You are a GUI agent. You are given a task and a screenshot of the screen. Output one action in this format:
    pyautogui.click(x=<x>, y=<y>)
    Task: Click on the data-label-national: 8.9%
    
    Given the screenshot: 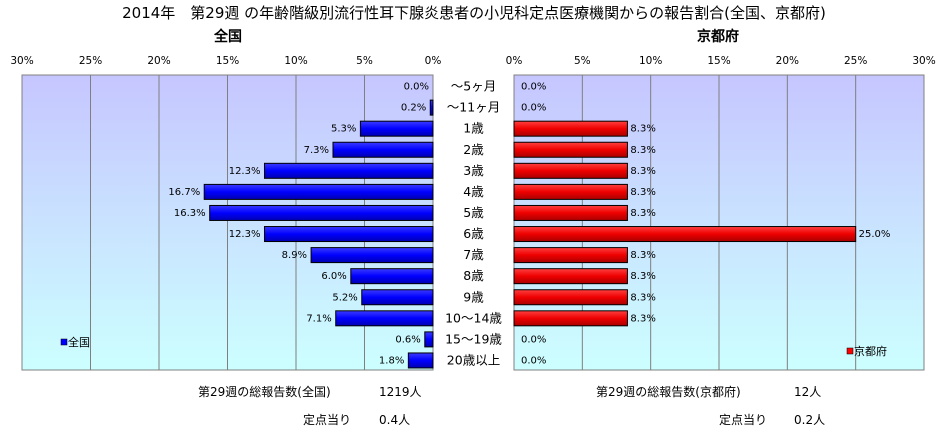 What is the action you would take?
    pyautogui.click(x=294, y=255)
    